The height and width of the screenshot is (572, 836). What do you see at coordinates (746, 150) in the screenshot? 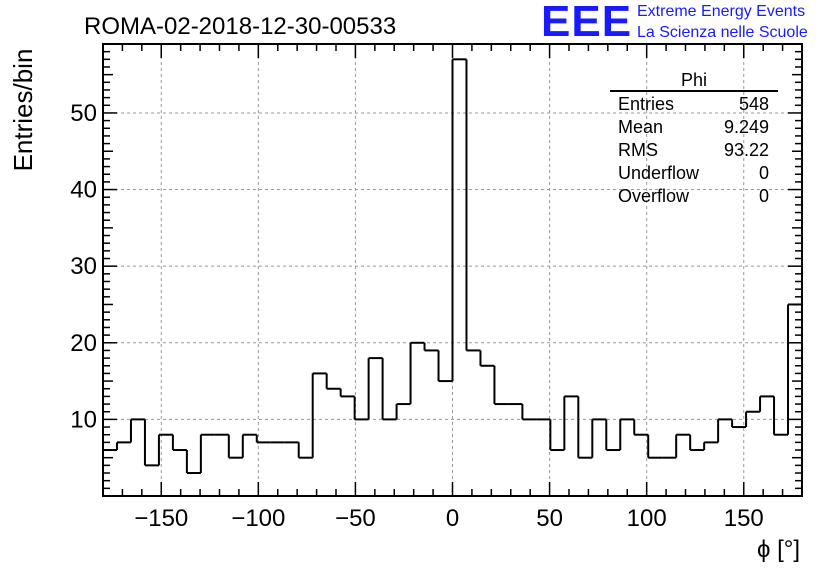
I see `stats-value: 93.22` at bounding box center [746, 150].